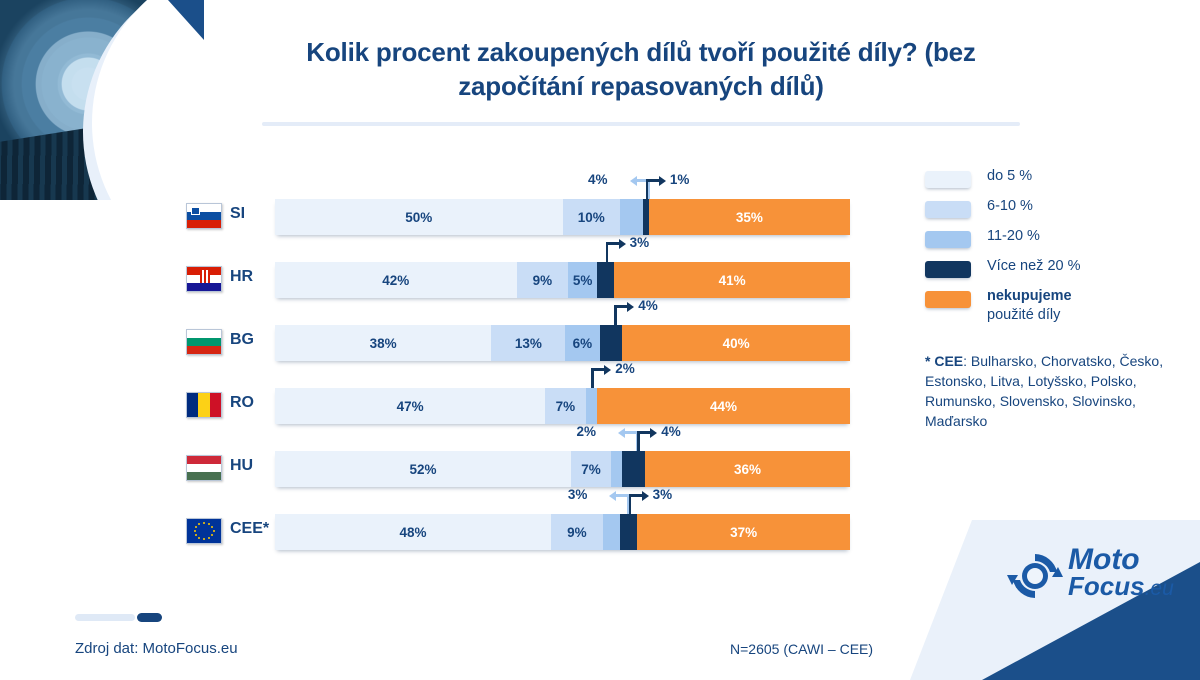 The image size is (1200, 680). Describe the element at coordinates (582, 280) in the screenshot. I see `bar-segment: 5%` at that location.